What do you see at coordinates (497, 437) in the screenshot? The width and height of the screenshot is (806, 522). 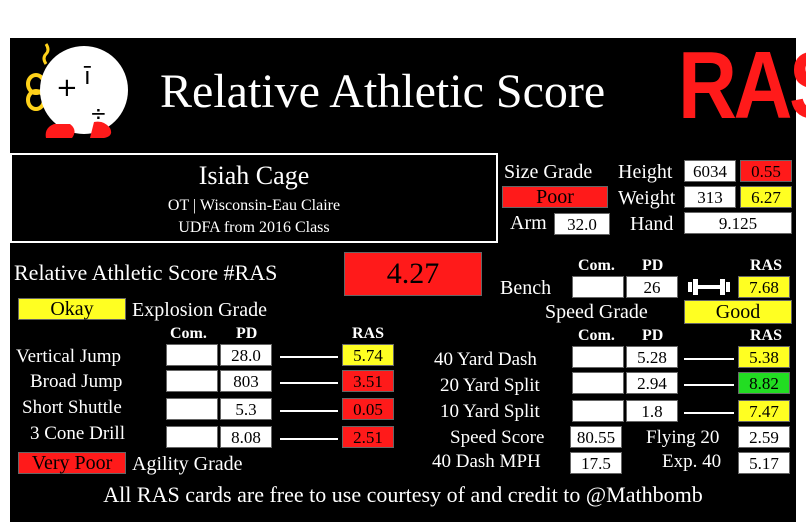 I see `speed-score-label: Speed Score` at bounding box center [497, 437].